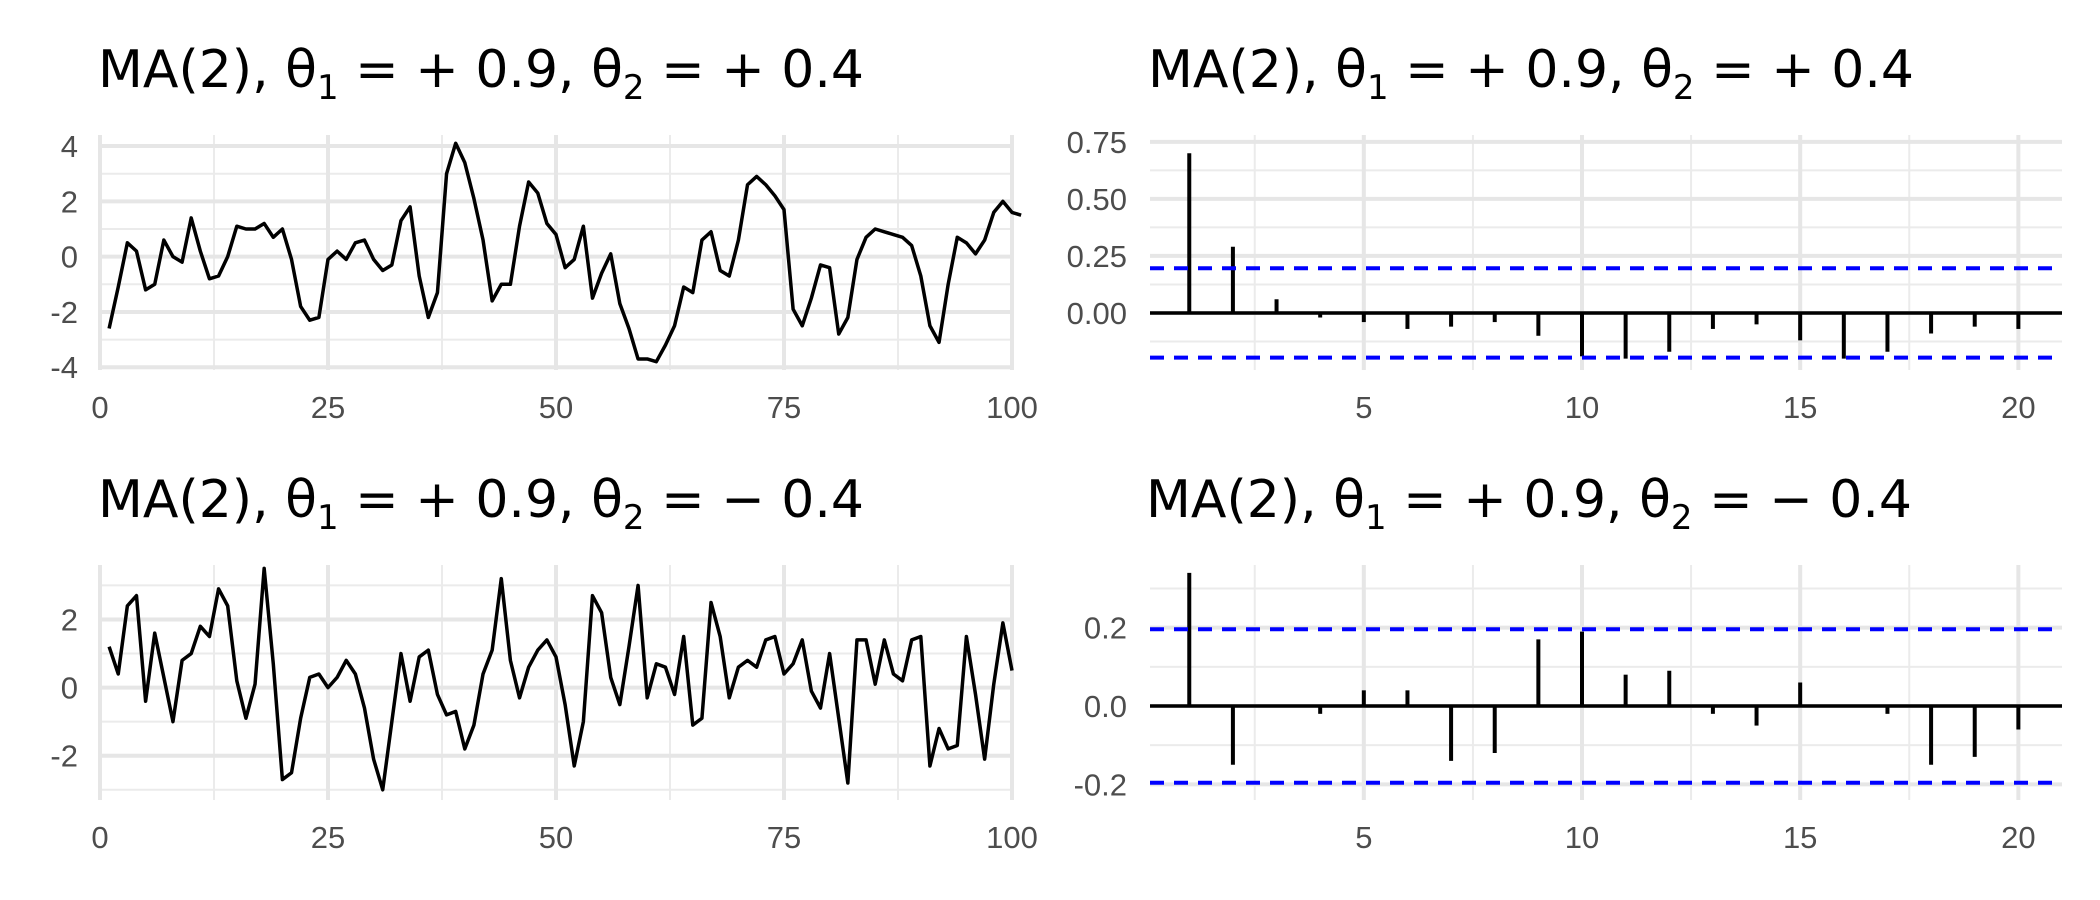 Image resolution: width=2100 pixels, height=900 pixels. I want to click on y-tick-label: 0.25, so click(1097, 256).